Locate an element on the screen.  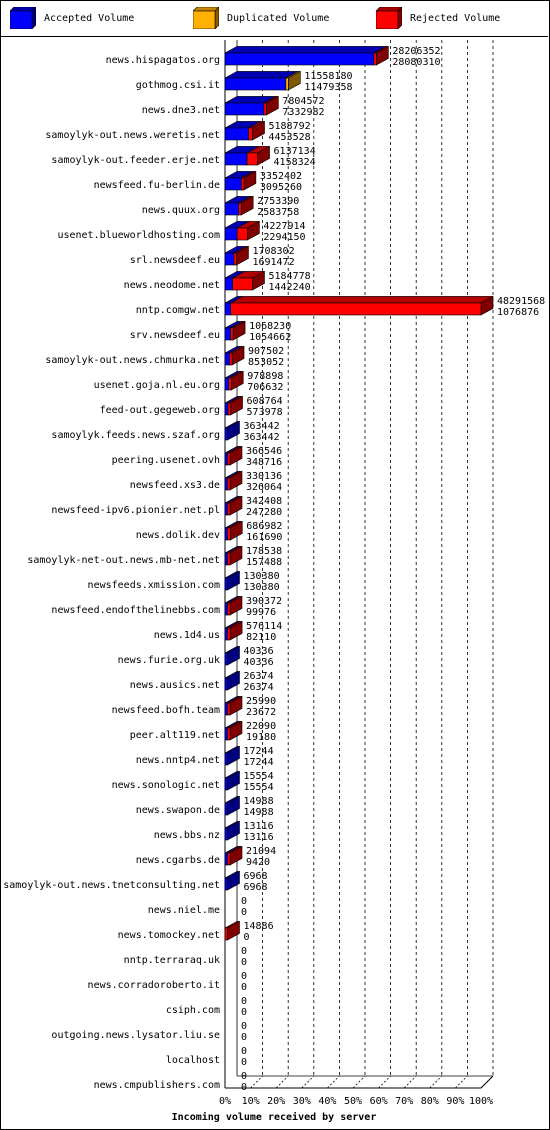
server-label: srv.newsdeef.eu is located at coordinates (175, 335).